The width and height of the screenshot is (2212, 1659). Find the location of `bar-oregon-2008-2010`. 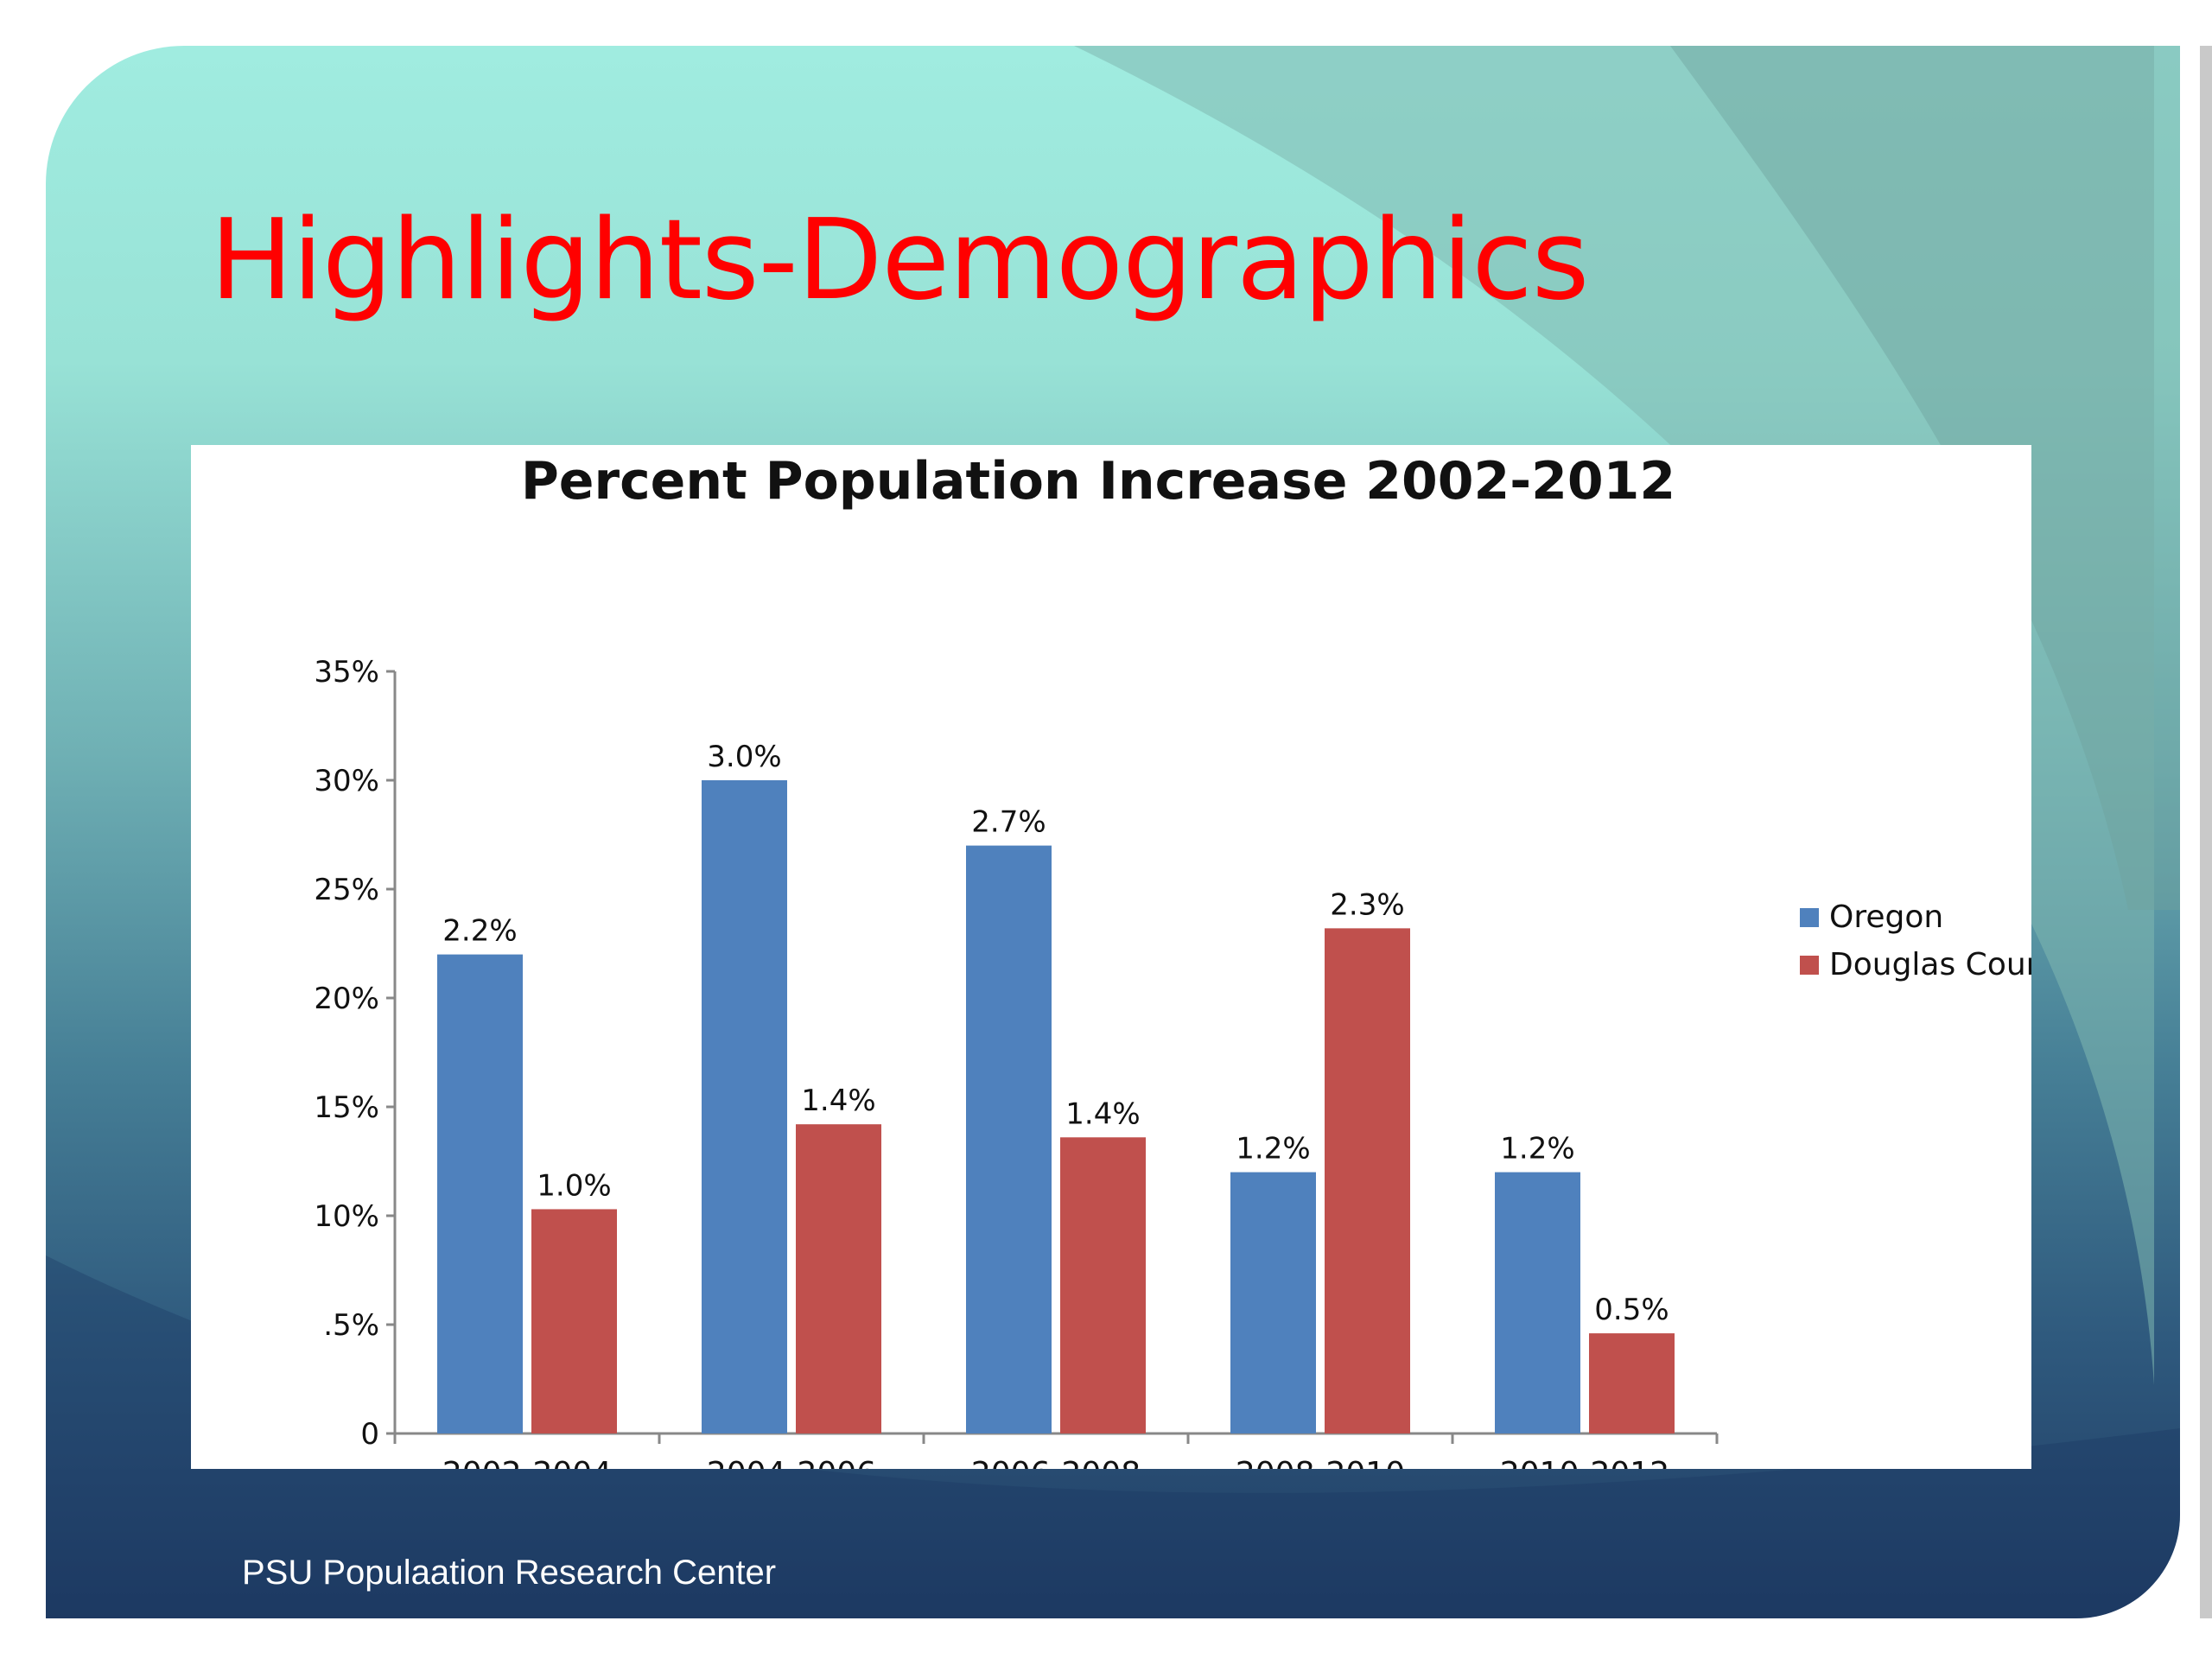

bar-oregon-2008-2010 is located at coordinates (1273, 1302).